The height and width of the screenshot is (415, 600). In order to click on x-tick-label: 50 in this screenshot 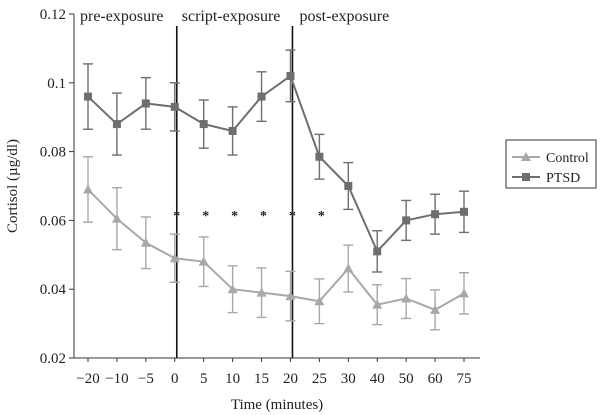, I will do `click(406, 379)`.